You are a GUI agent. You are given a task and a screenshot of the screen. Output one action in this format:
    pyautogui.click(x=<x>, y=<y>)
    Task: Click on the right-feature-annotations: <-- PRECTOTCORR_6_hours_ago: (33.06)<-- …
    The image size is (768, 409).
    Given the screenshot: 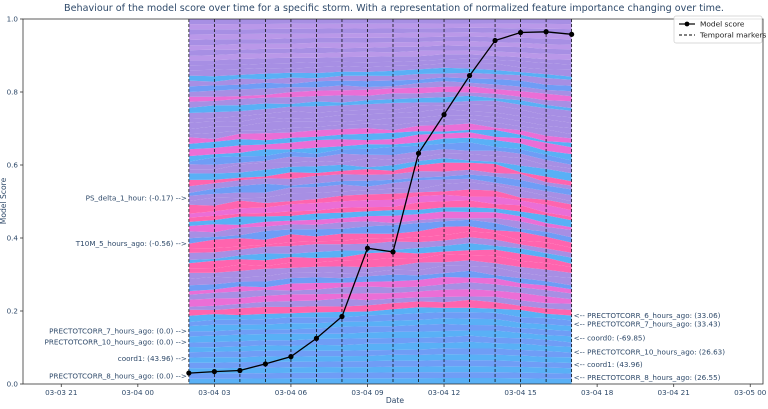 What is the action you would take?
    pyautogui.click(x=650, y=346)
    